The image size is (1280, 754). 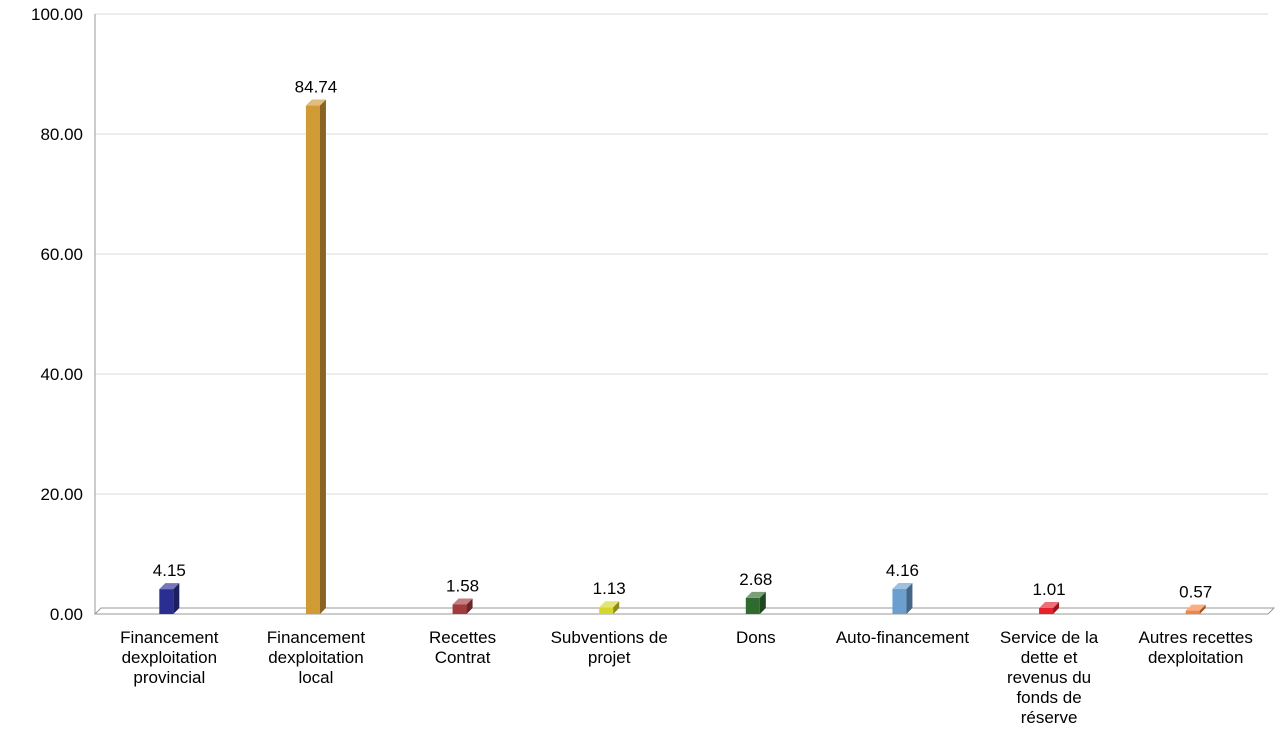 I want to click on x-tick-label: Recettes Contrat, so click(x=463, y=647).